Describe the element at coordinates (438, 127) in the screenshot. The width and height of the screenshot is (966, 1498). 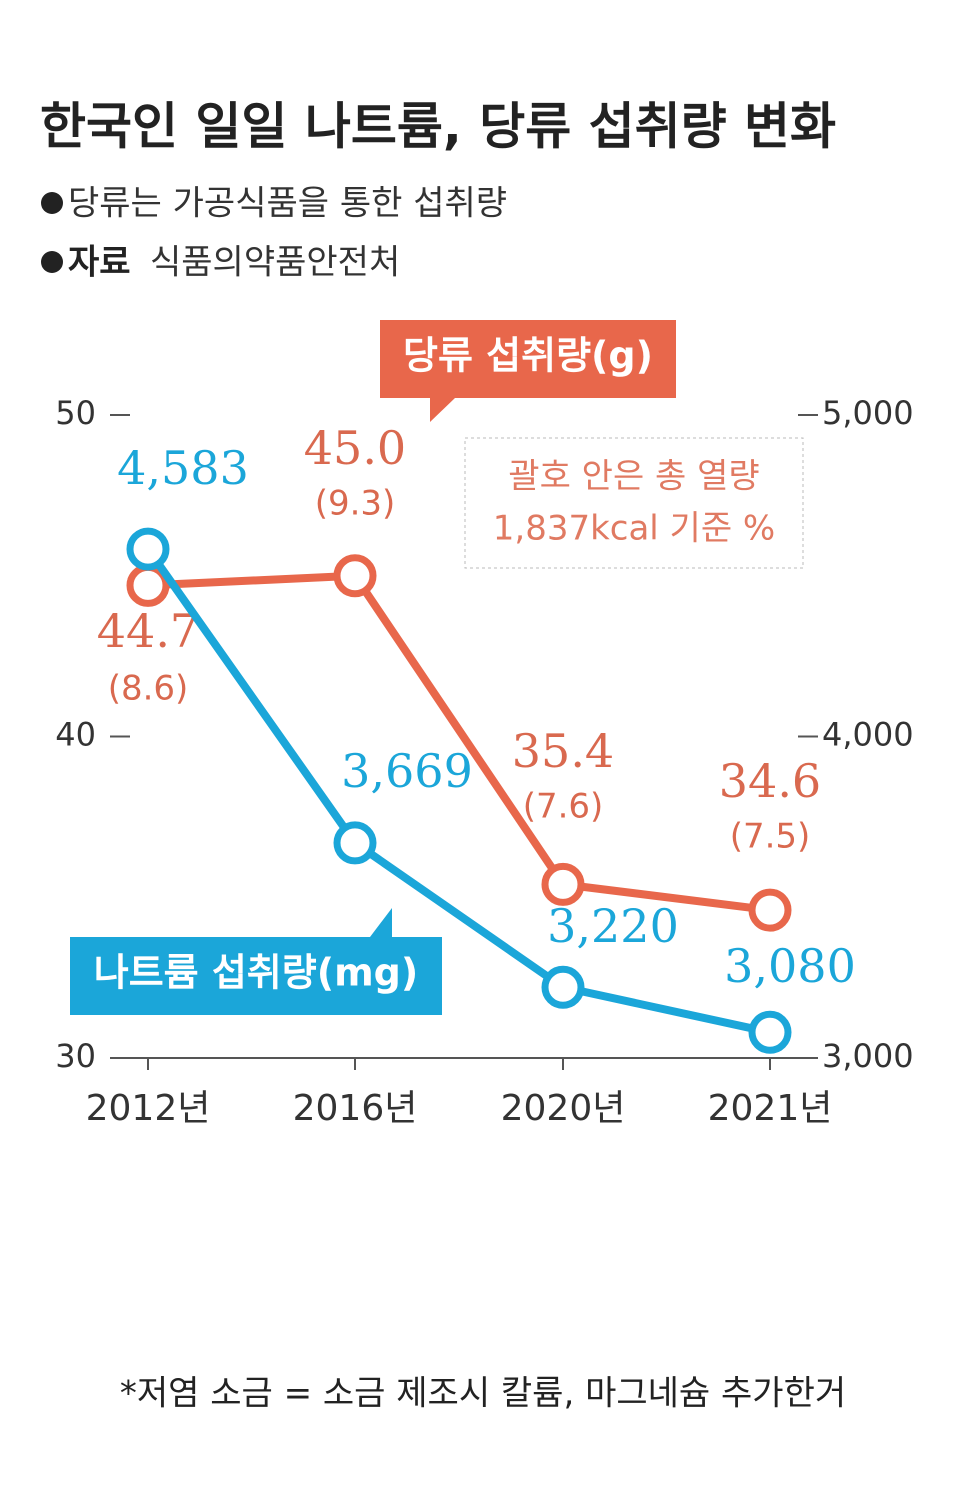
I see `chart-title: 한국인 일일 나트륨, 당류 섭취량 변화` at that location.